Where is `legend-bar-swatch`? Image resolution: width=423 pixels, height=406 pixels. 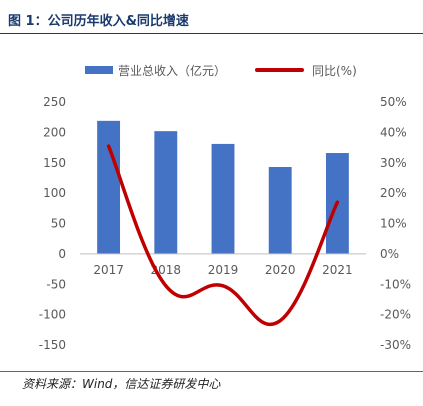 legend-bar-swatch is located at coordinates (99, 70).